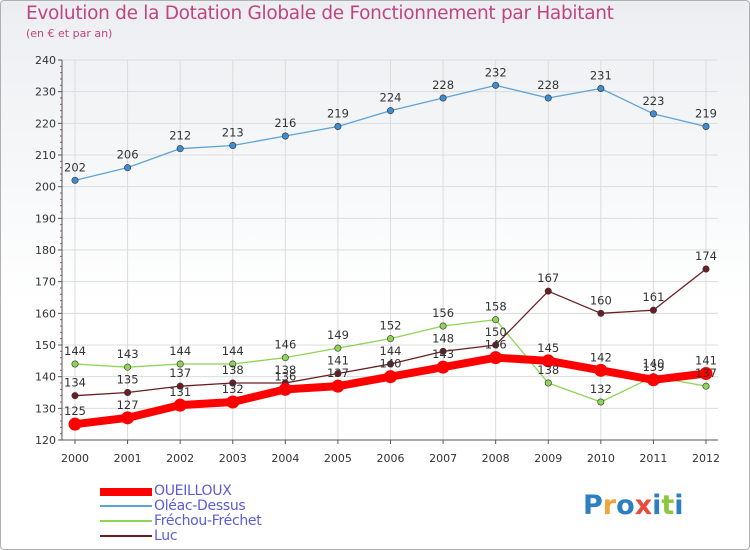  I want to click on y-tick-label: 190, so click(45, 218).